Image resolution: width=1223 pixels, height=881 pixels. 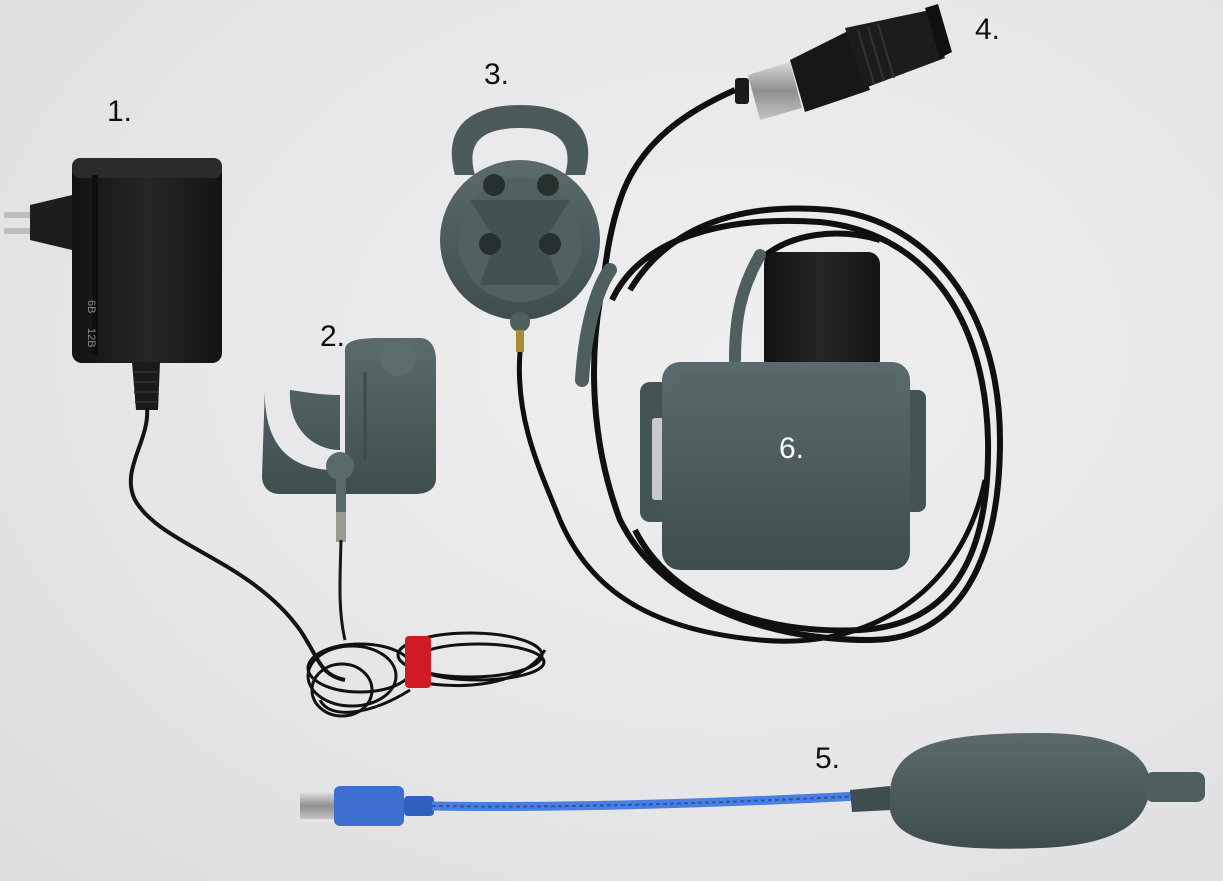 I want to click on cable-splitter-sleeve, so click(x=596, y=325).